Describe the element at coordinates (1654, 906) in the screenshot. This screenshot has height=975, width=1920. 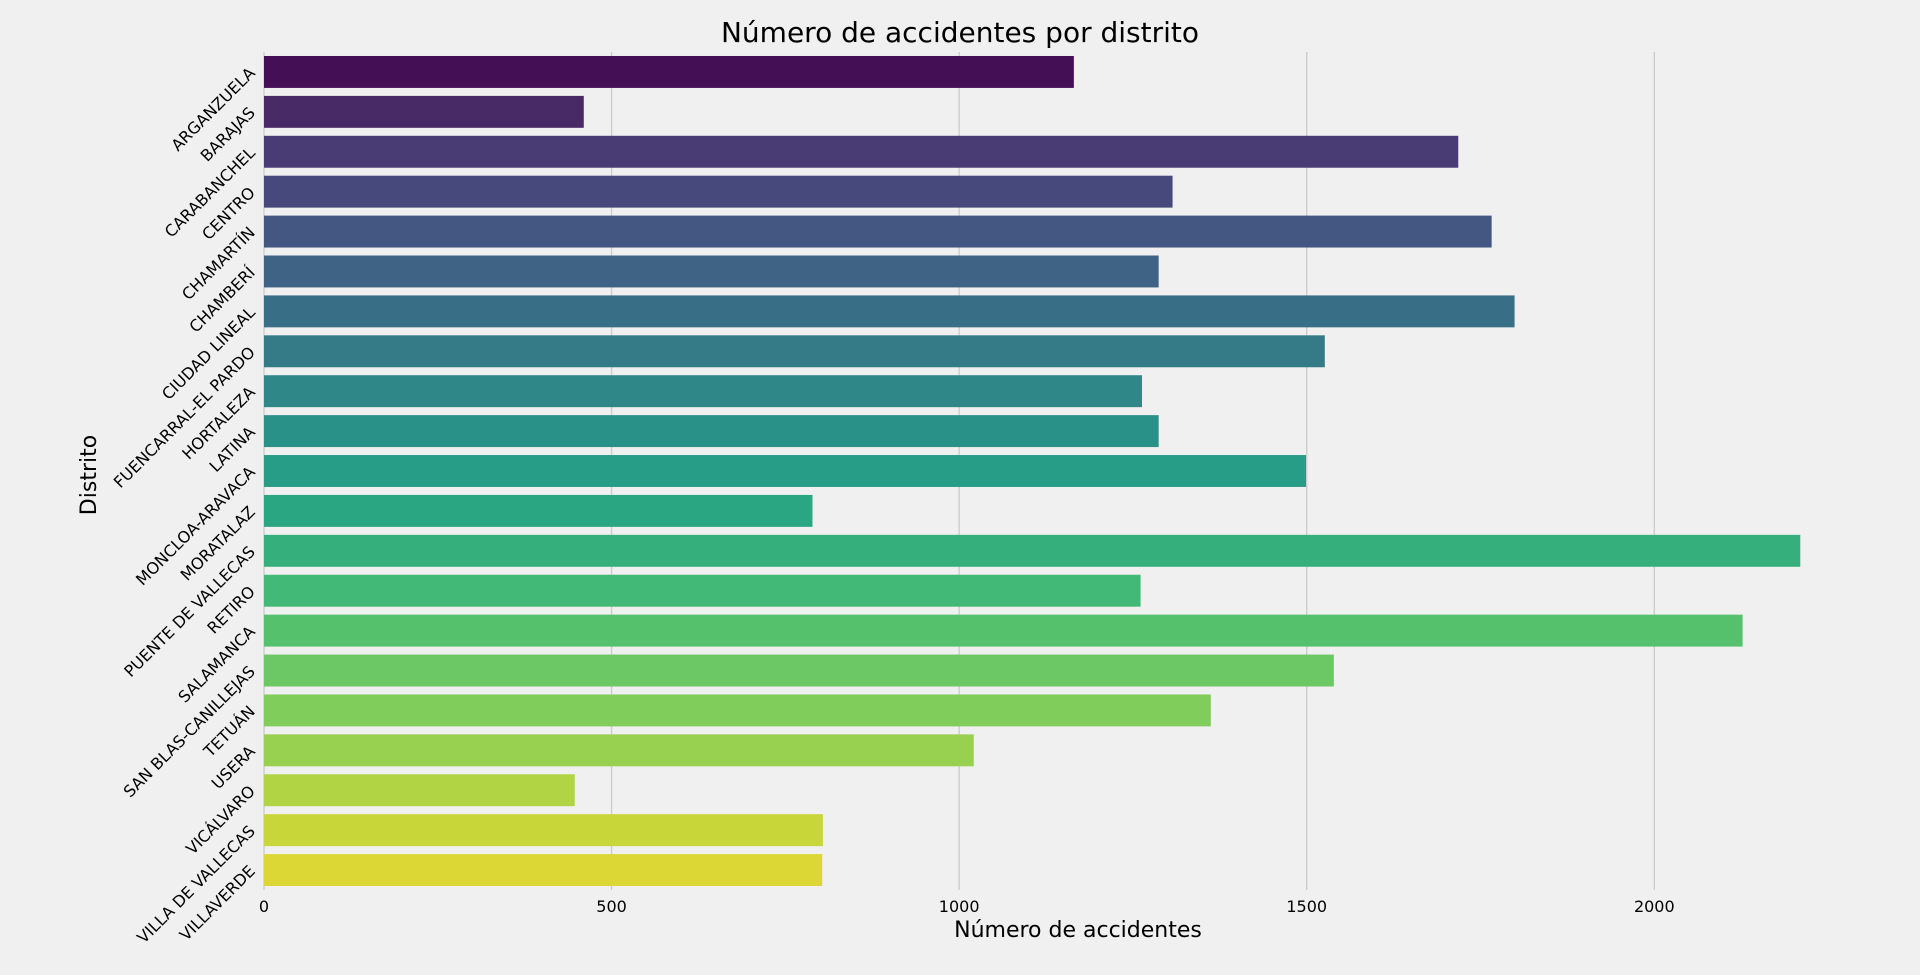
I see `x-tick-label: 2000` at that location.